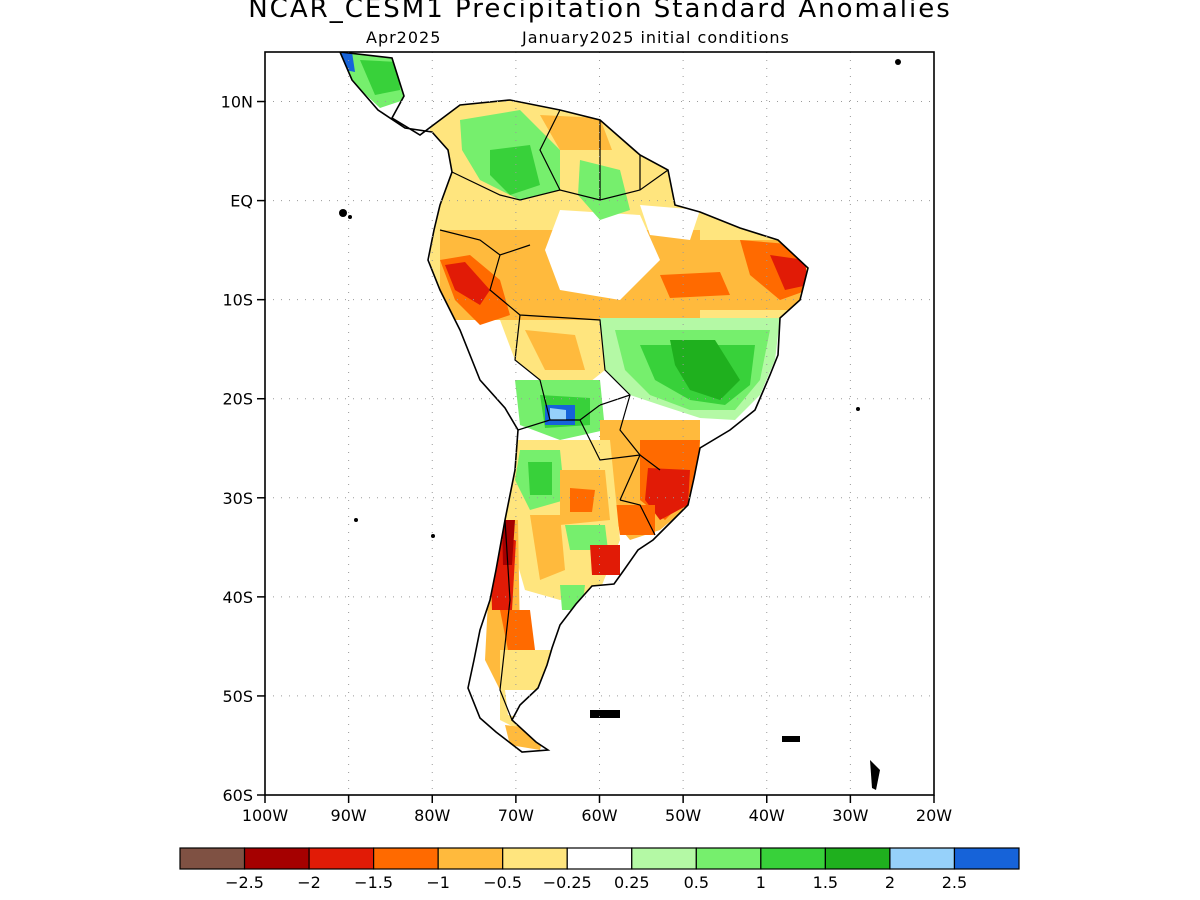  What do you see at coordinates (237, 696) in the screenshot?
I see `lat-tick-label: 50S` at bounding box center [237, 696].